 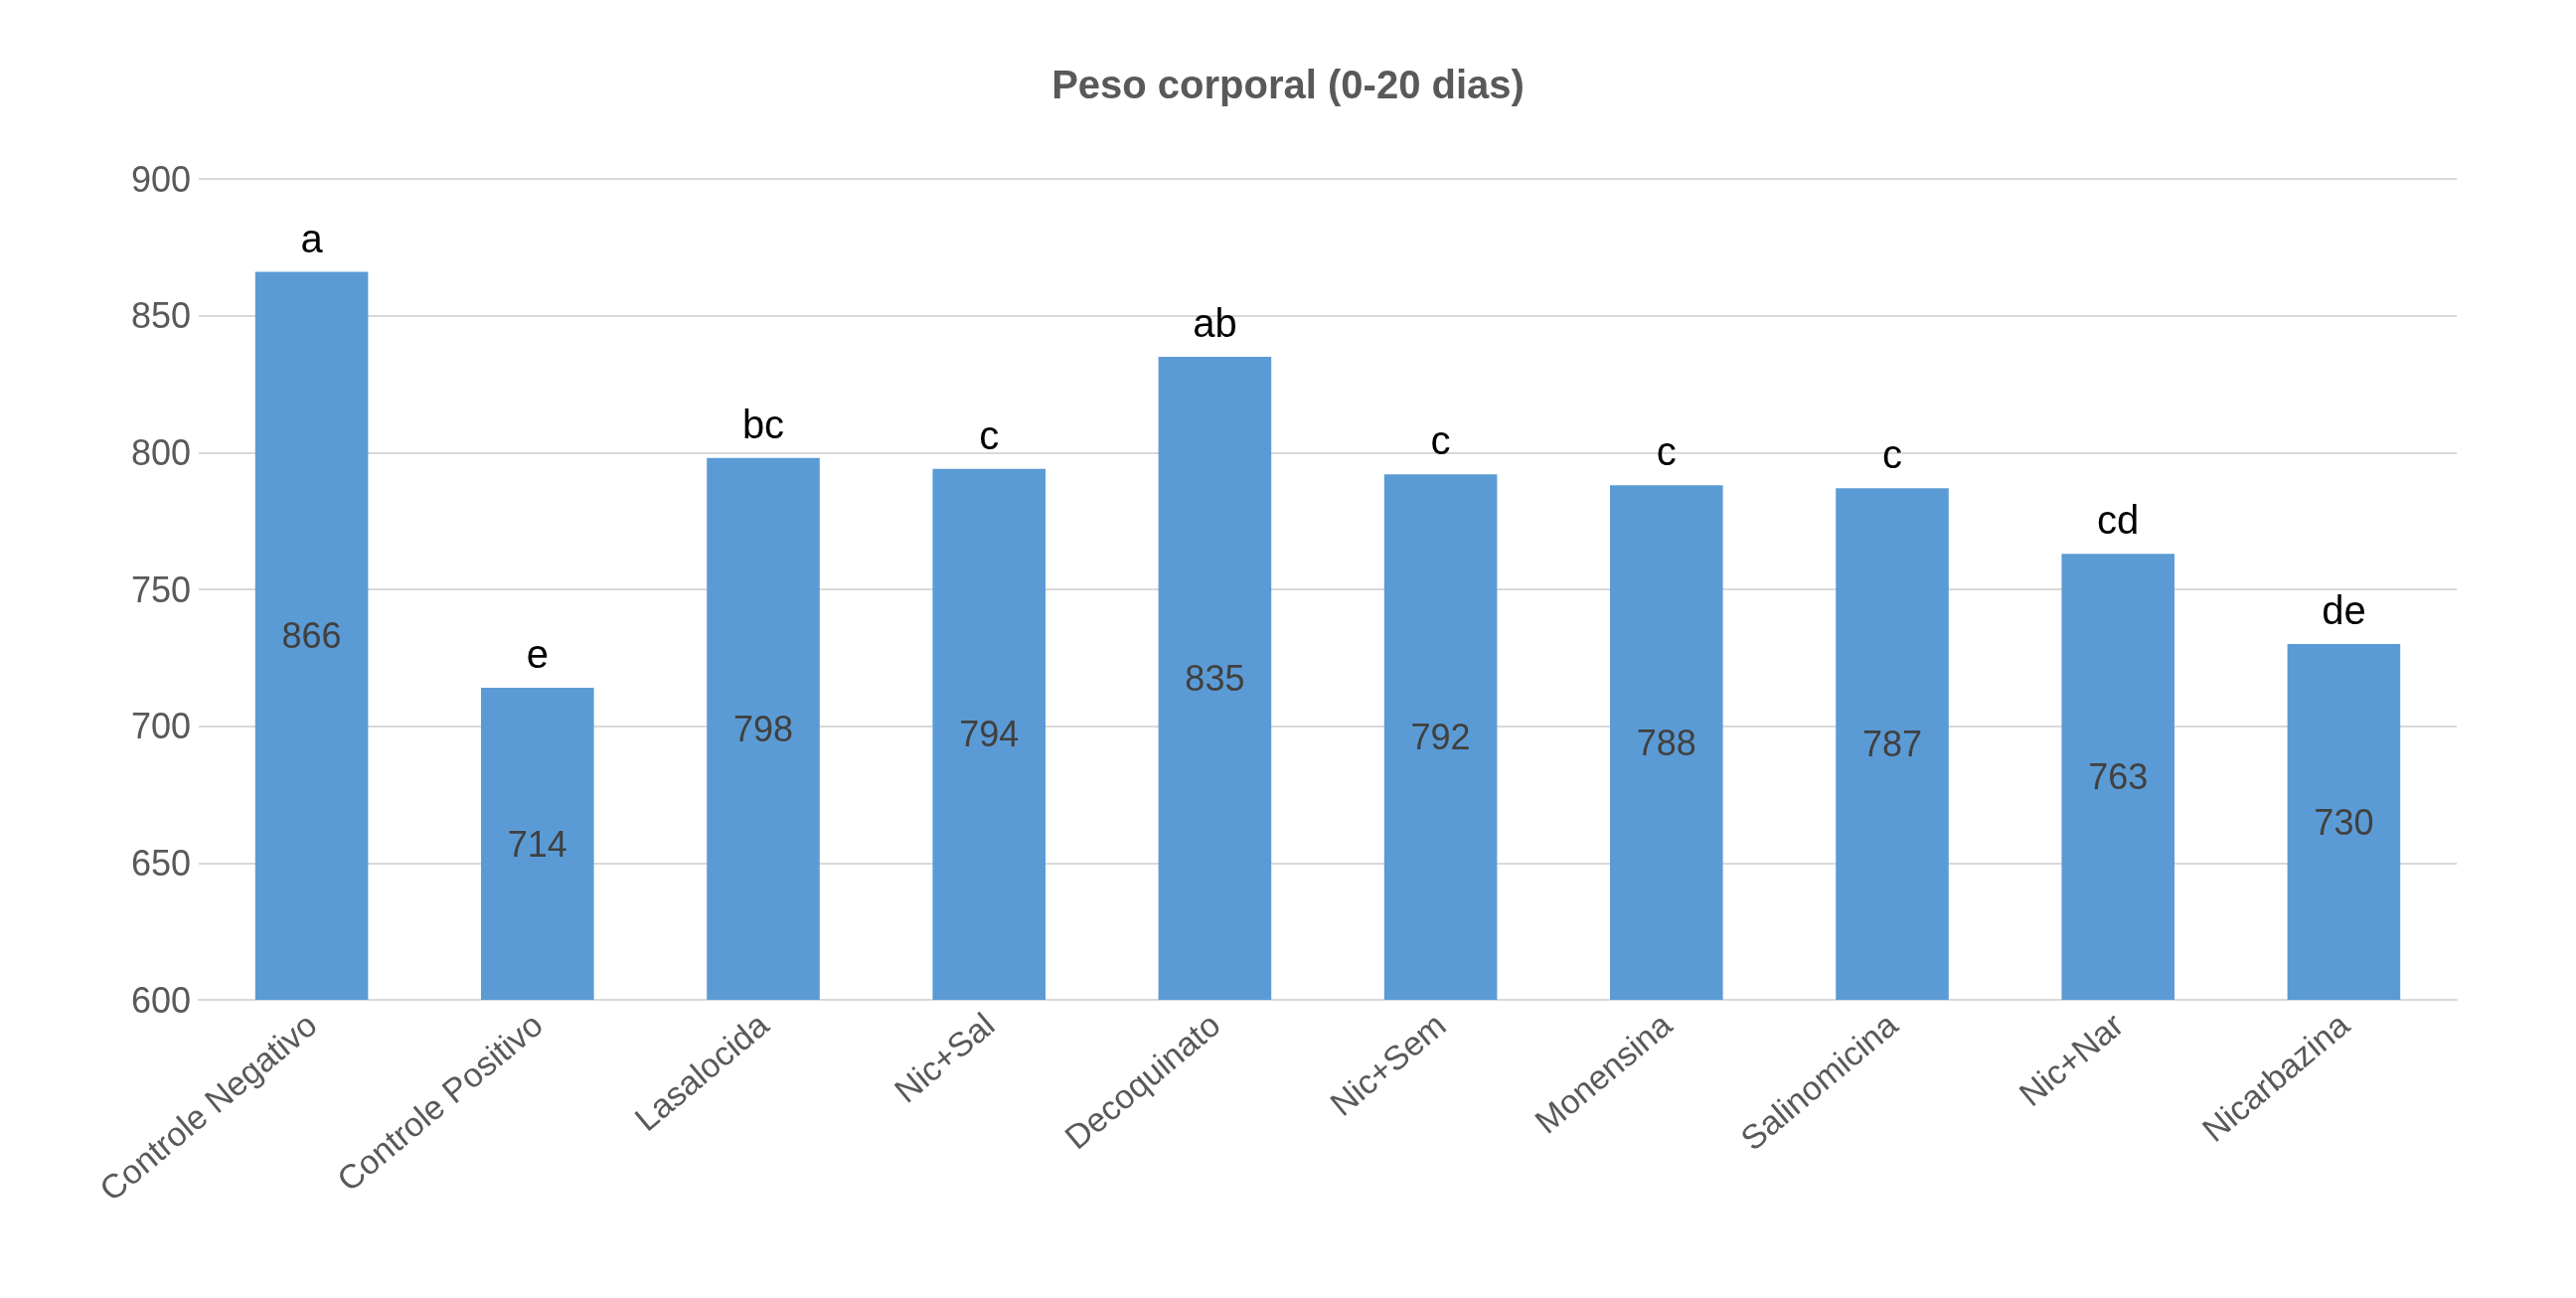 I want to click on data-label: 763, so click(x=2118, y=777).